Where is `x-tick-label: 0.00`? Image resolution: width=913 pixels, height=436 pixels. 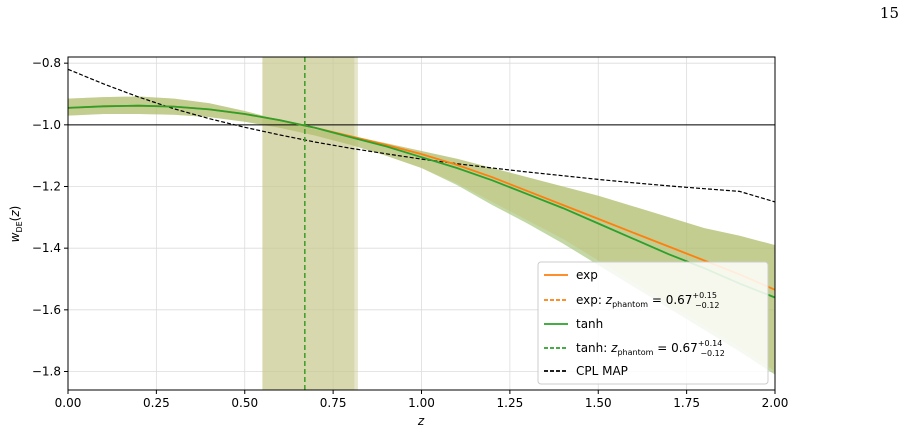
x-tick-label: 0.00 is located at coordinates (68, 403).